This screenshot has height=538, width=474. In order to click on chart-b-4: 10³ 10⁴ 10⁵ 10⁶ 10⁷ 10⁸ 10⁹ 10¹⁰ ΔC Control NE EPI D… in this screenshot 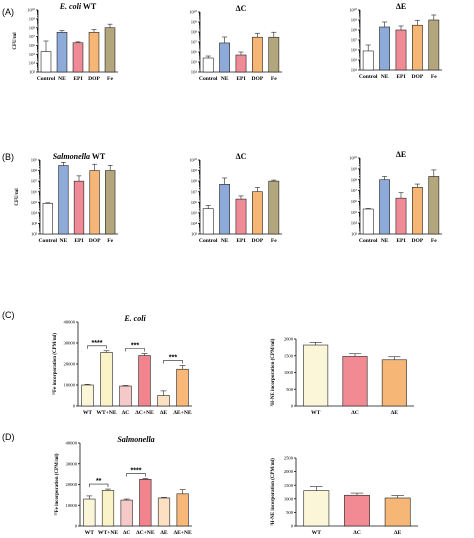, I will do `click(235, 198)`.